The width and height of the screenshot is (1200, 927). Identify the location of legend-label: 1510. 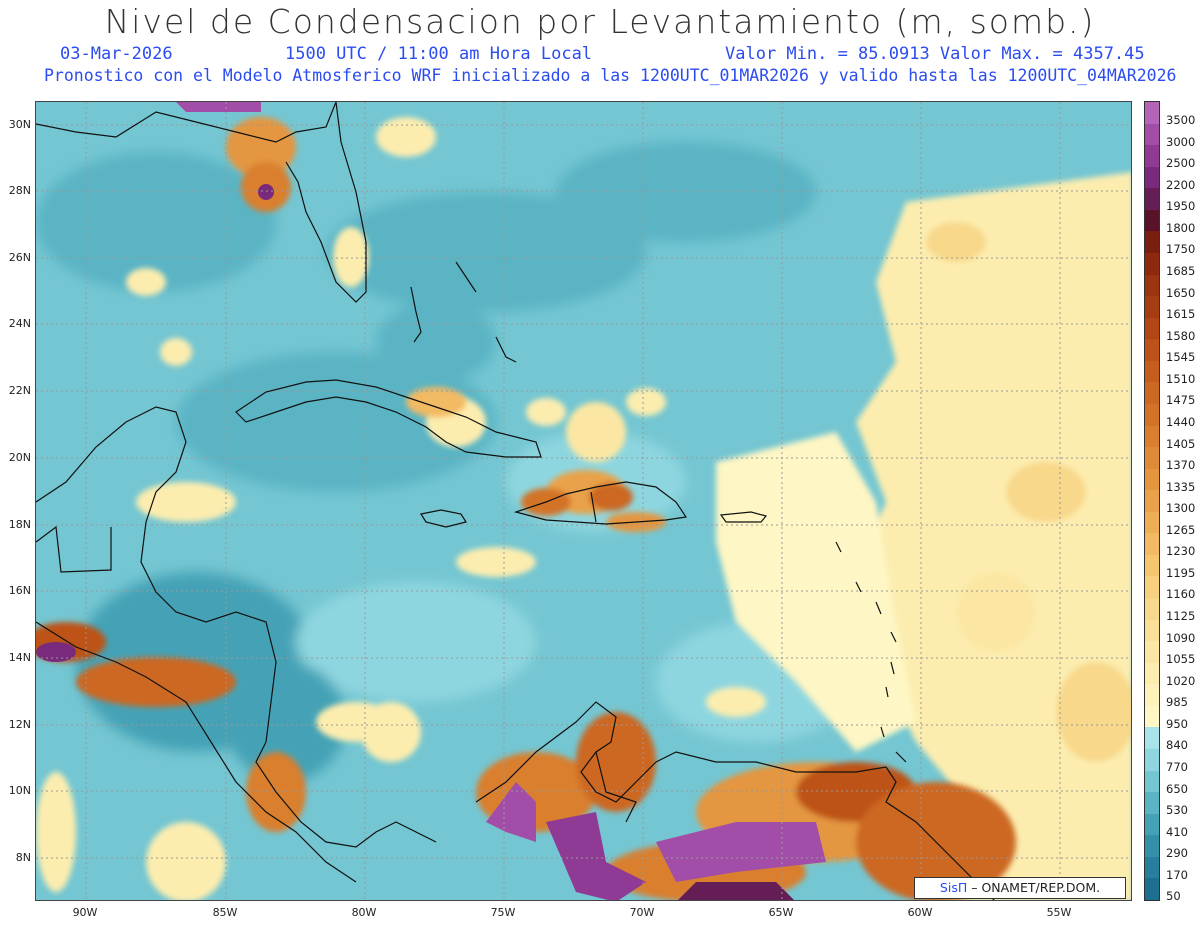
(1181, 378).